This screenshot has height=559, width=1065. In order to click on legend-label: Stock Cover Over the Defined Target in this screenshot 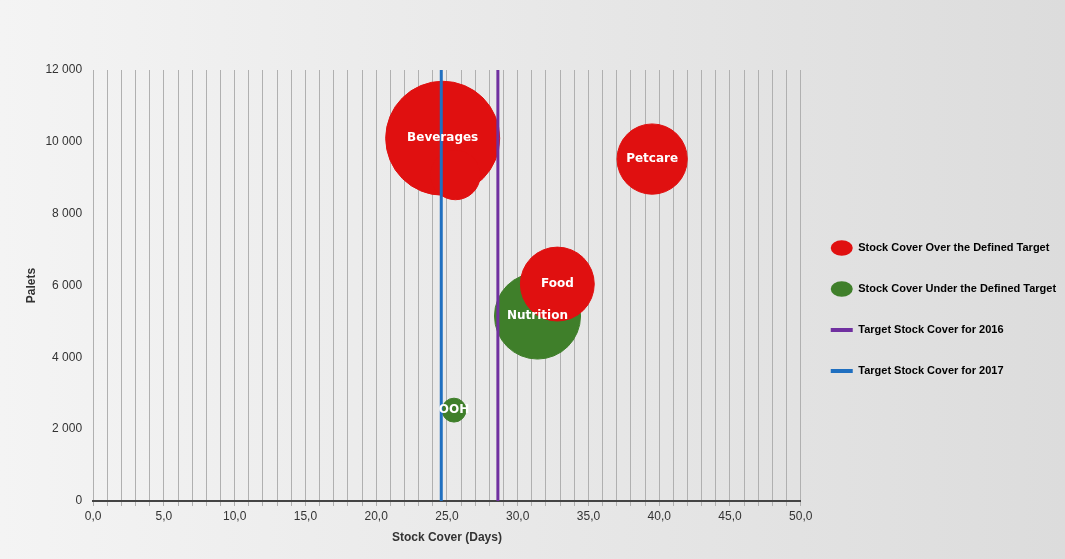, I will do `click(954, 247)`.